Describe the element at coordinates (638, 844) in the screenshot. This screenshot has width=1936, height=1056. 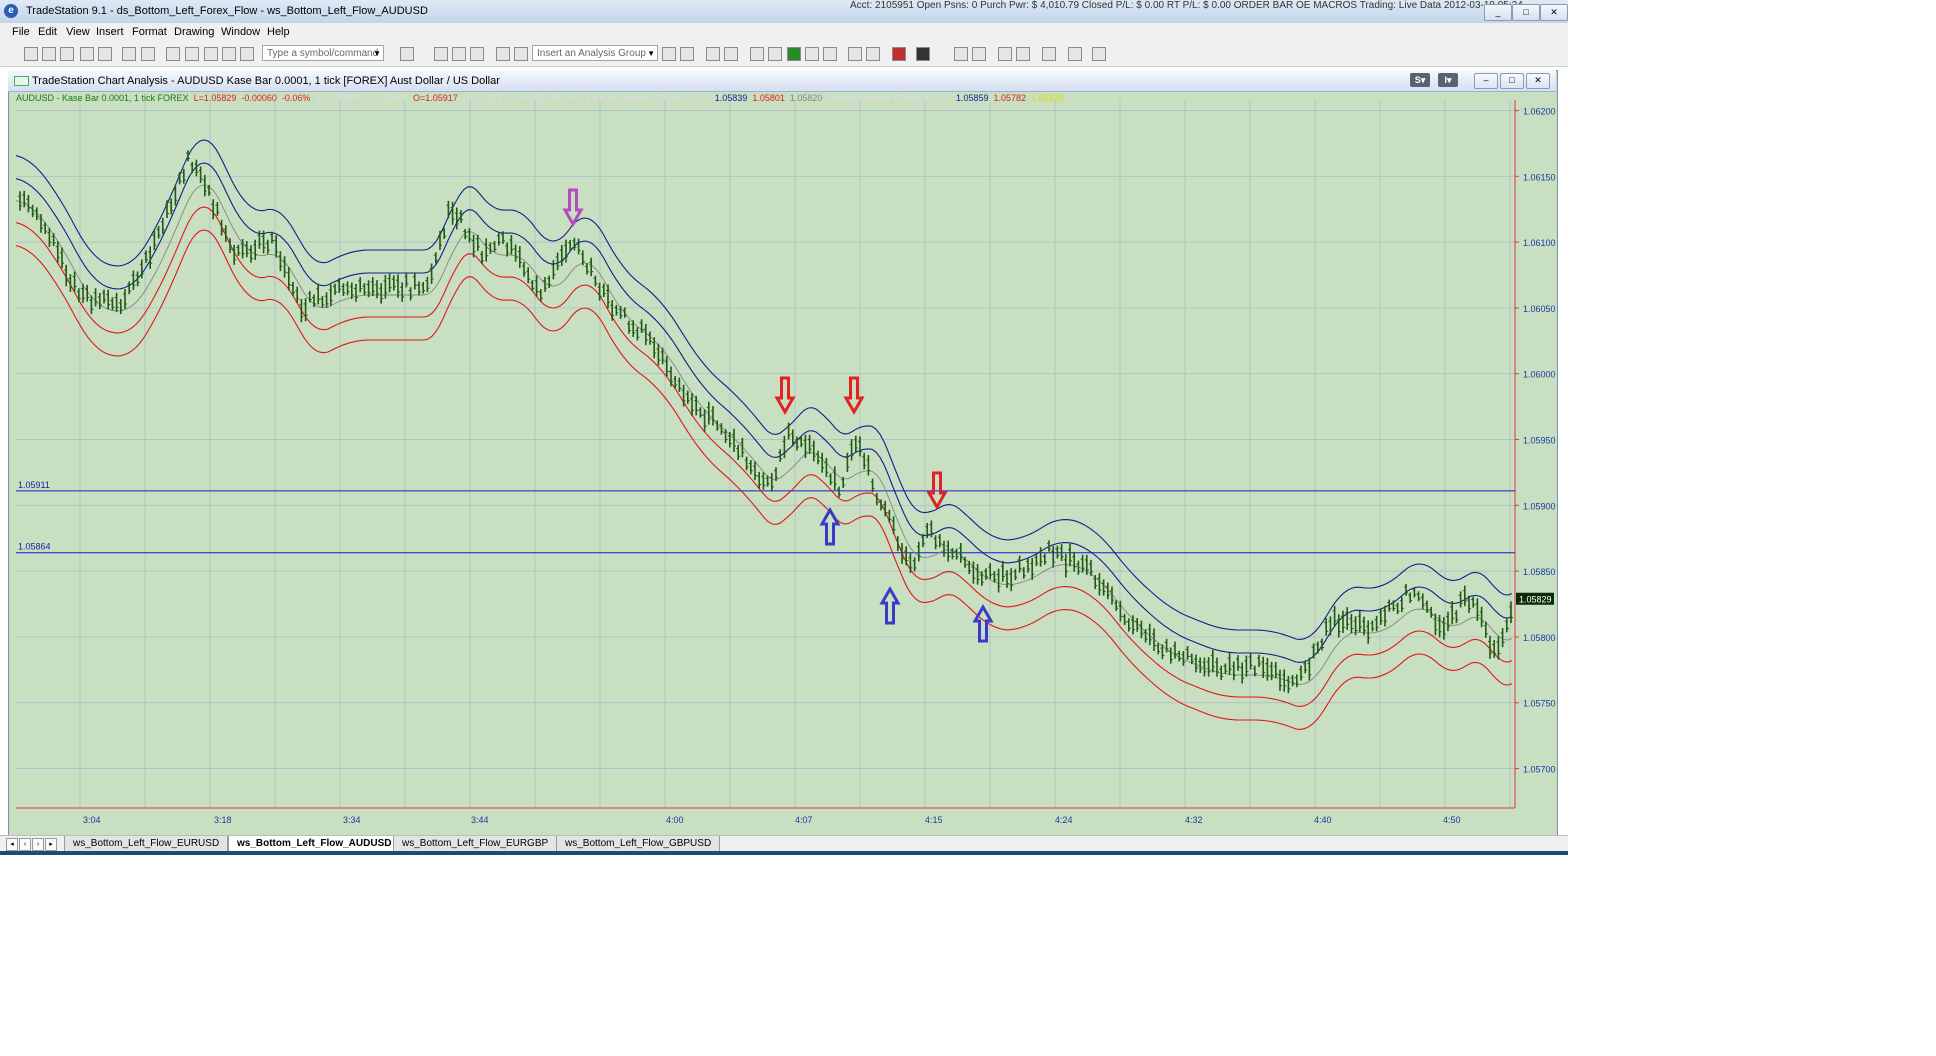
I see `tab-gbpusd: ws_Bottom_Left_Flow_GBPUSD` at that location.